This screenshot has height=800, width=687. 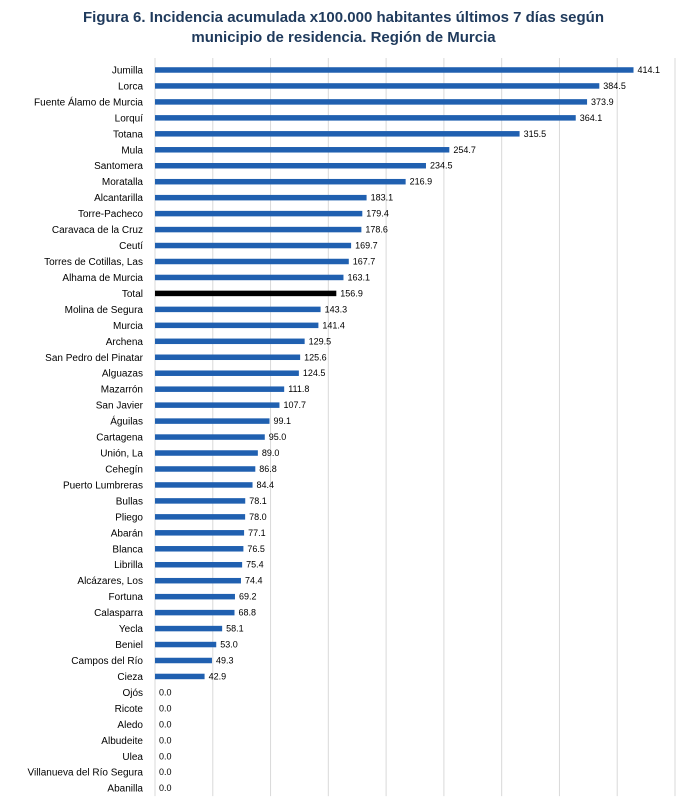 I want to click on category-label: Pliego, so click(x=129, y=517).